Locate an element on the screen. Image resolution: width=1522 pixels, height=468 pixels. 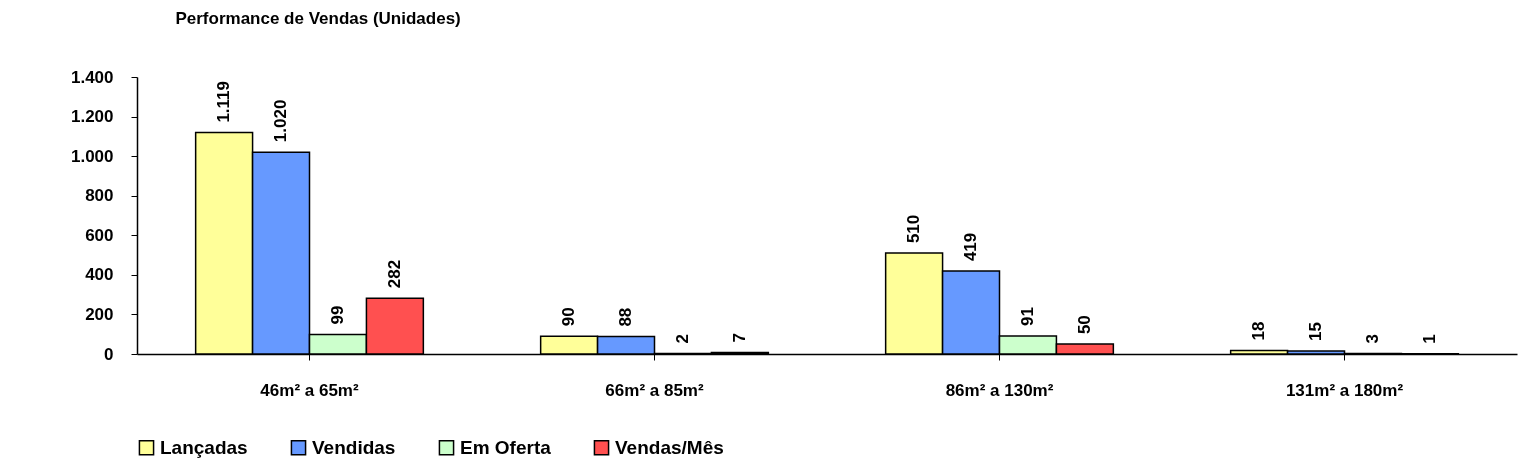
data-label: 7 is located at coordinates (739, 338).